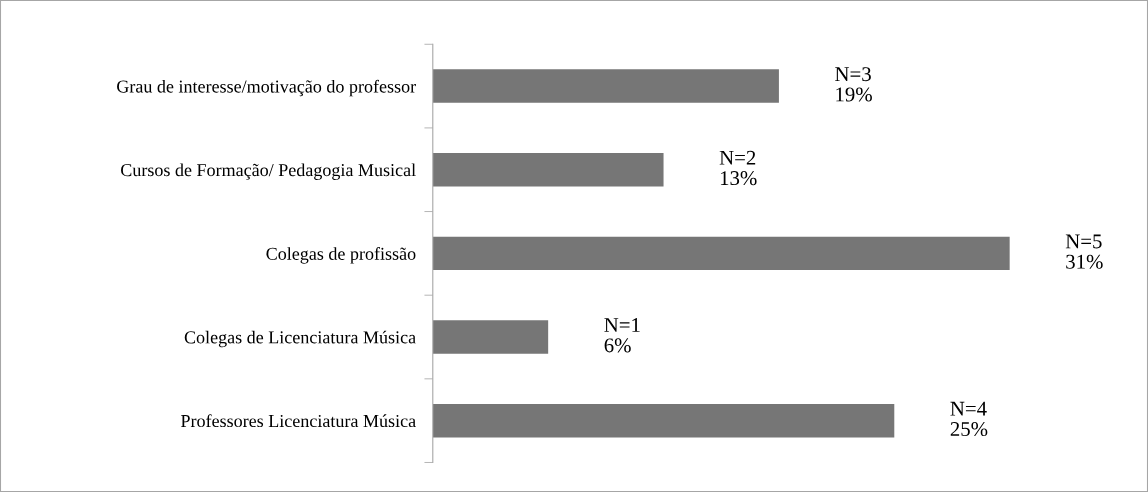 This screenshot has height=492, width=1148. What do you see at coordinates (969, 419) in the screenshot?
I see `data-label: N=4 25%` at bounding box center [969, 419].